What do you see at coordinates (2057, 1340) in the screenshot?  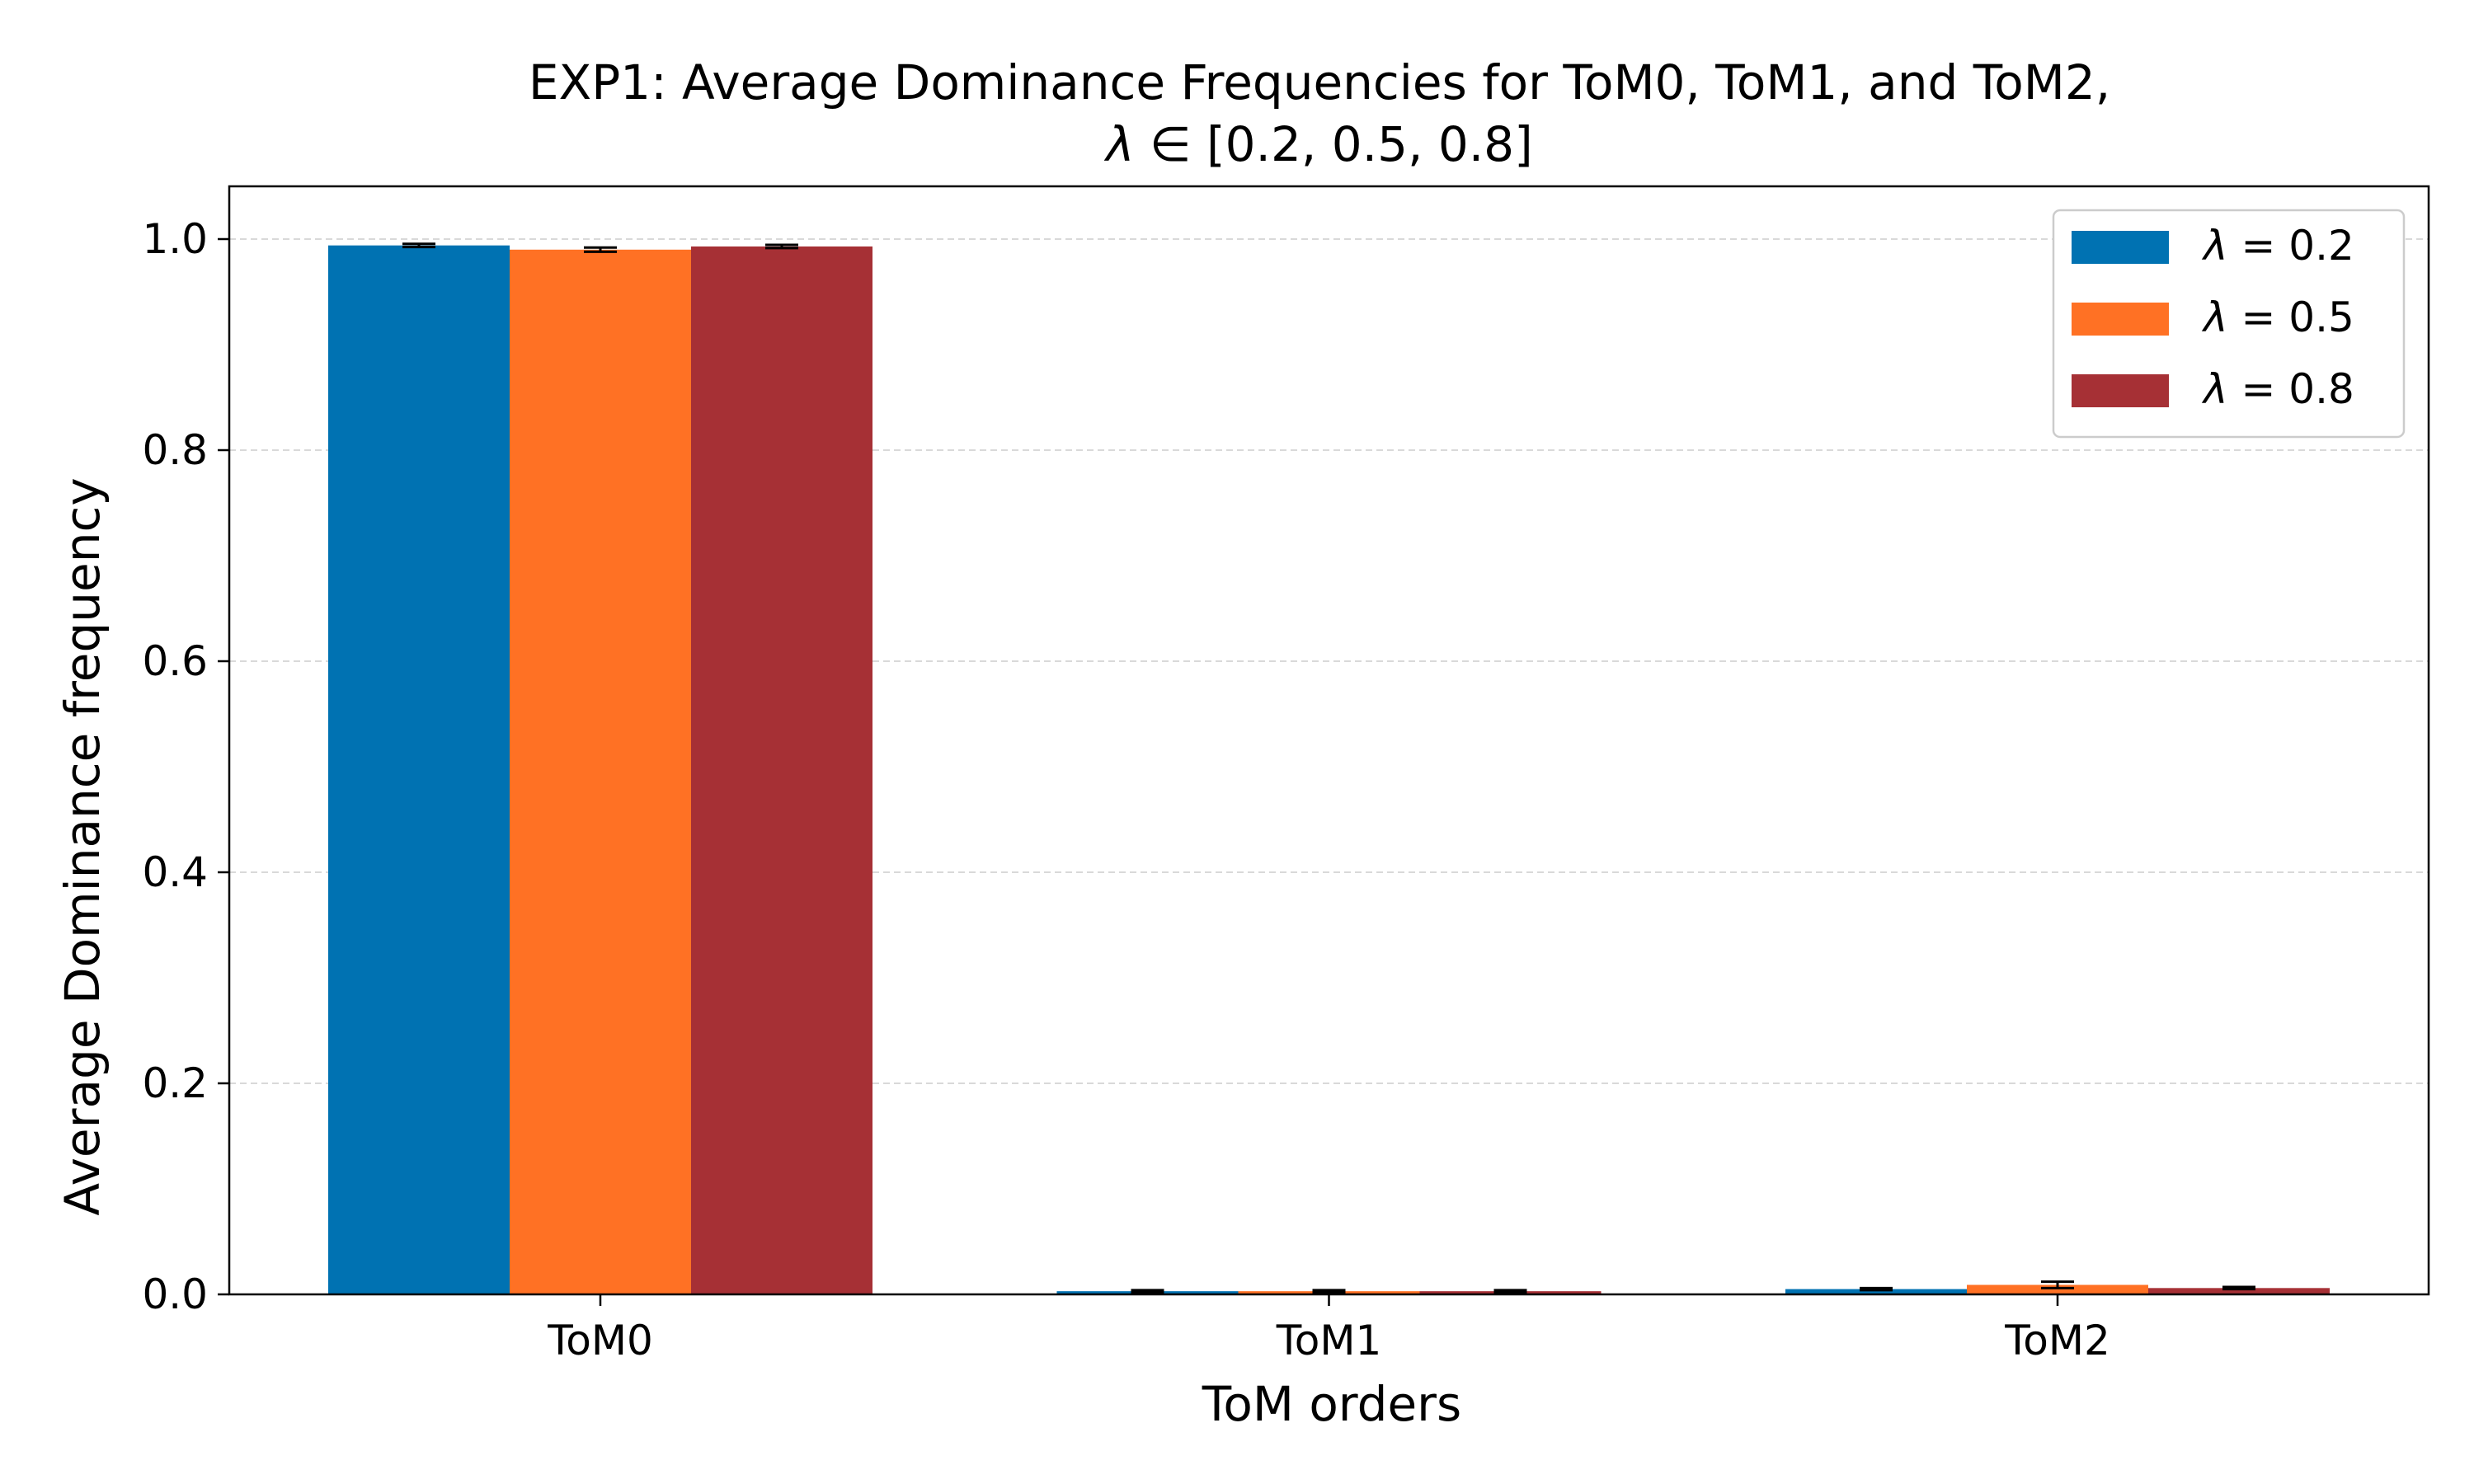 I see `x-tick-label: ToM2` at bounding box center [2057, 1340].